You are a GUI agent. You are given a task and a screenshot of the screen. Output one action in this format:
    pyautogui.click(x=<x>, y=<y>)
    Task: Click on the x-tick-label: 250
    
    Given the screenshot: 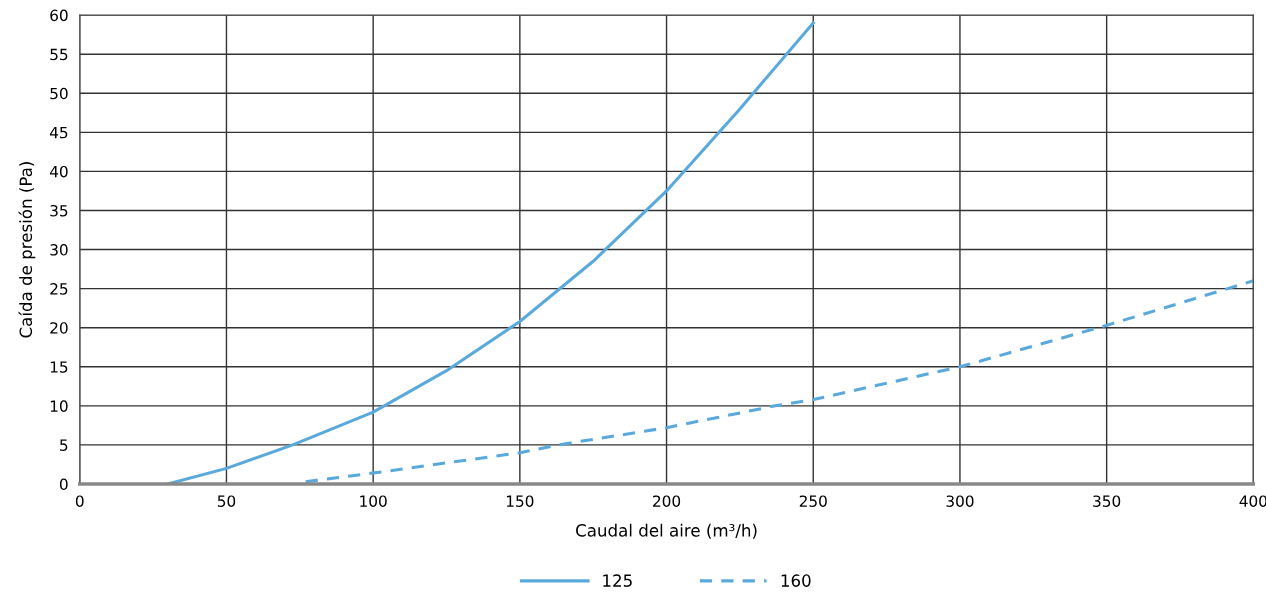 What is the action you would take?
    pyautogui.click(x=813, y=501)
    